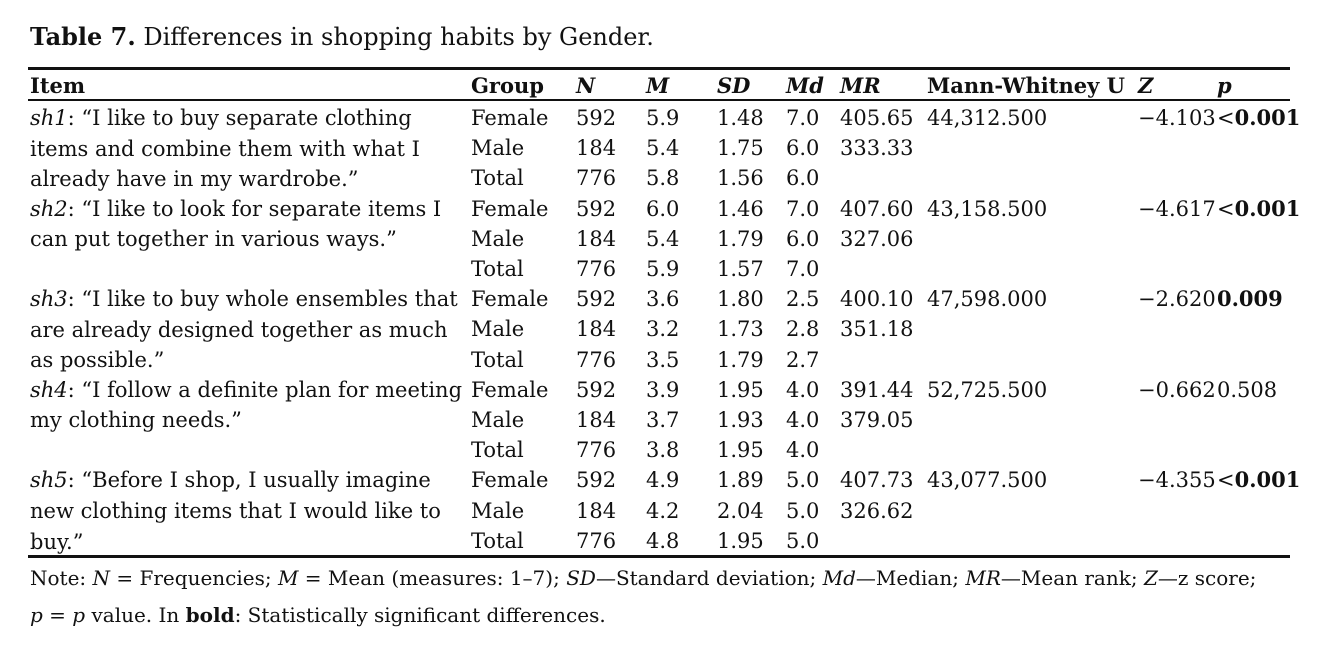  Describe the element at coordinates (581, 578) in the screenshot. I see `note-symbol-sd: SD` at that location.